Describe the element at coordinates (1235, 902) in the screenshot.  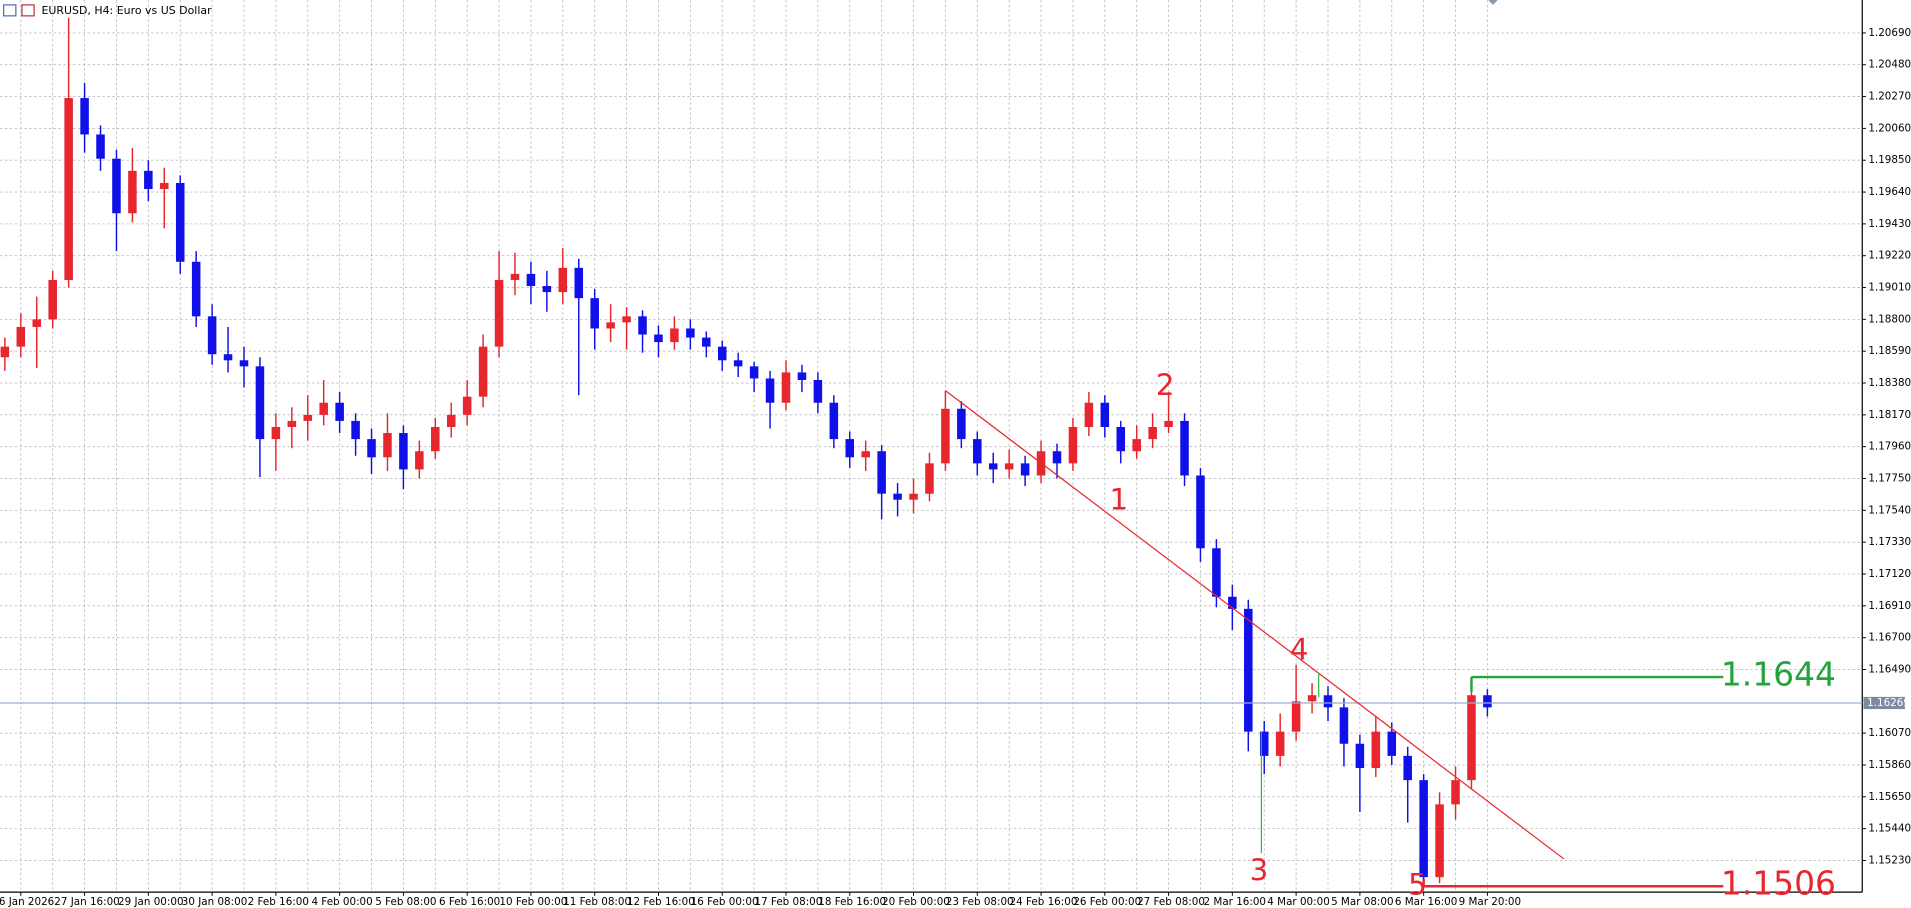
I see `x-tick-label: 2 Mar 16:00` at that location.